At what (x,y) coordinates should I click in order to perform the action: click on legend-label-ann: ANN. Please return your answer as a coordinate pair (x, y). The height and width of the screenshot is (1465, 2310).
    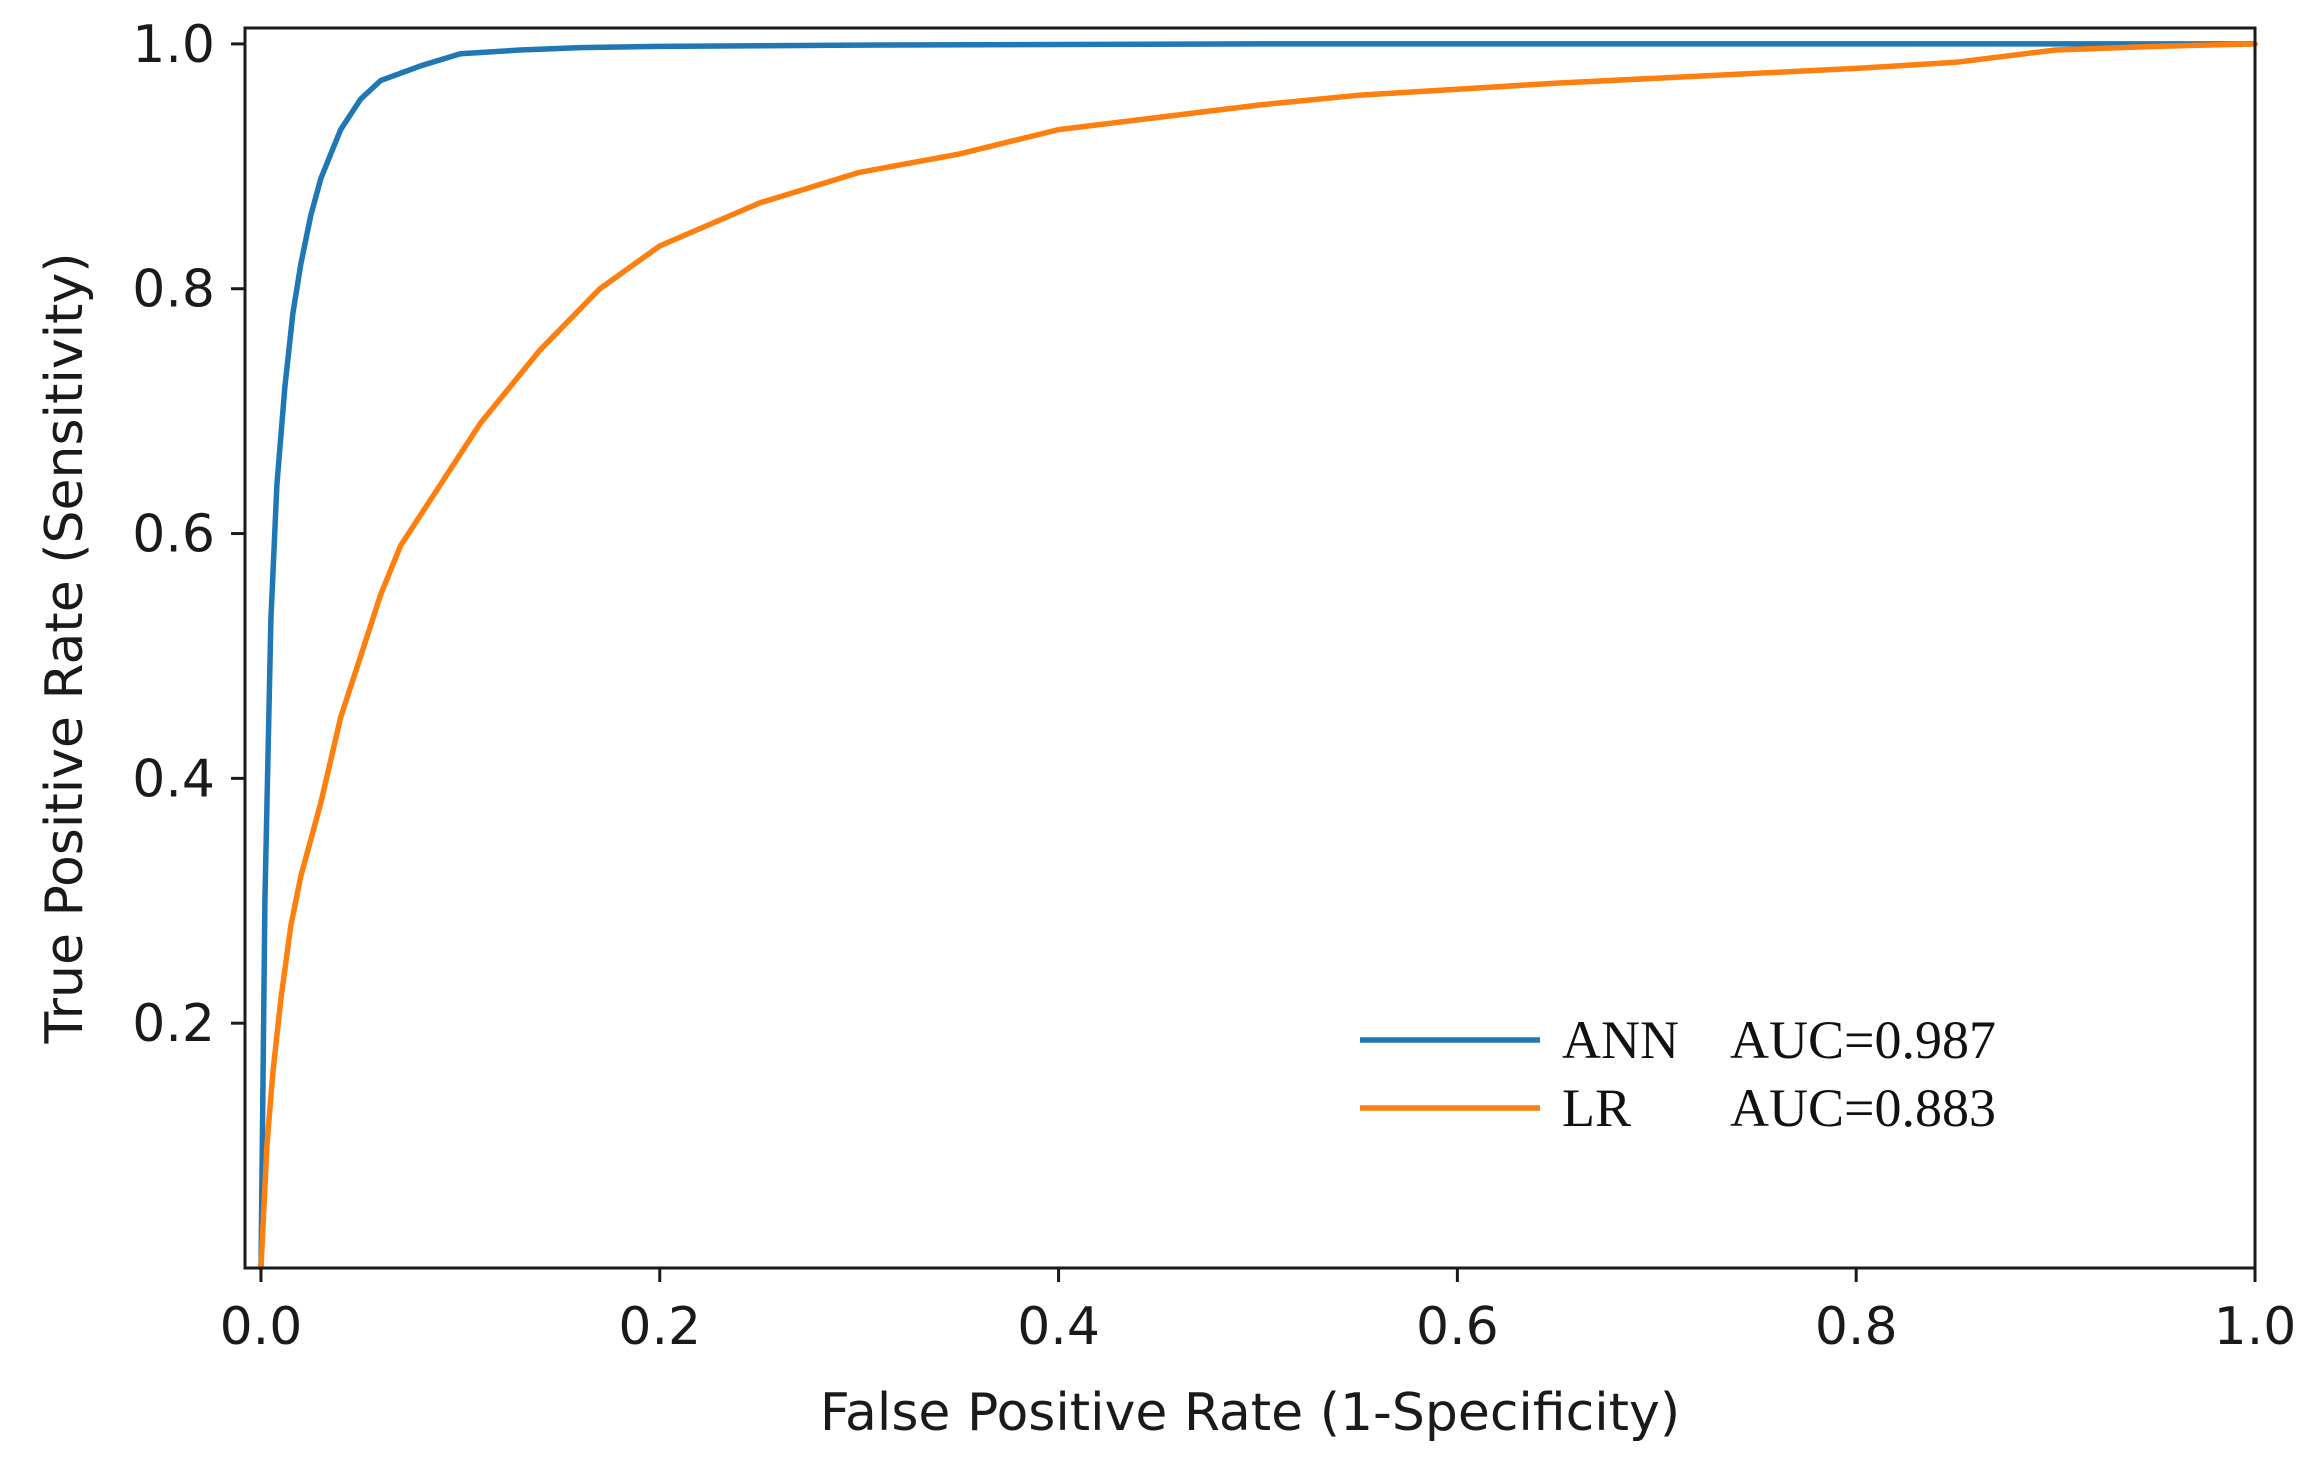
    Looking at the image, I should click on (1620, 1040).